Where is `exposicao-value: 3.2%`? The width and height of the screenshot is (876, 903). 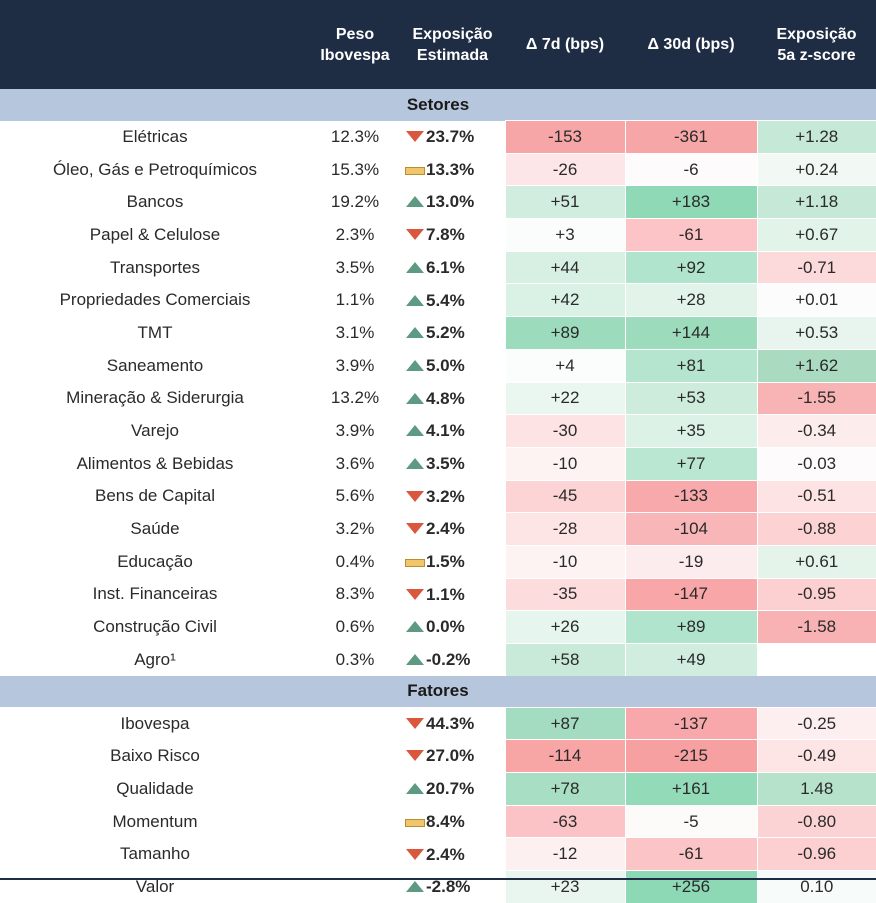 exposicao-value: 3.2% is located at coordinates (445, 496).